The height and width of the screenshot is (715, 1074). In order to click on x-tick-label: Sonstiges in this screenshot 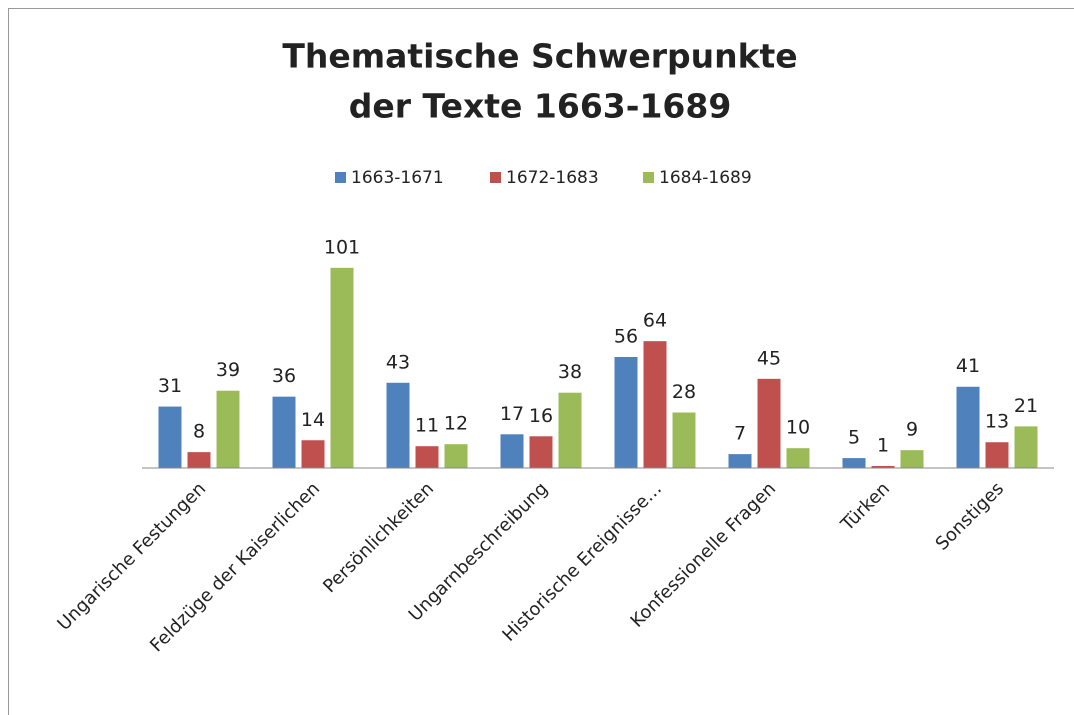, I will do `click(970, 516)`.